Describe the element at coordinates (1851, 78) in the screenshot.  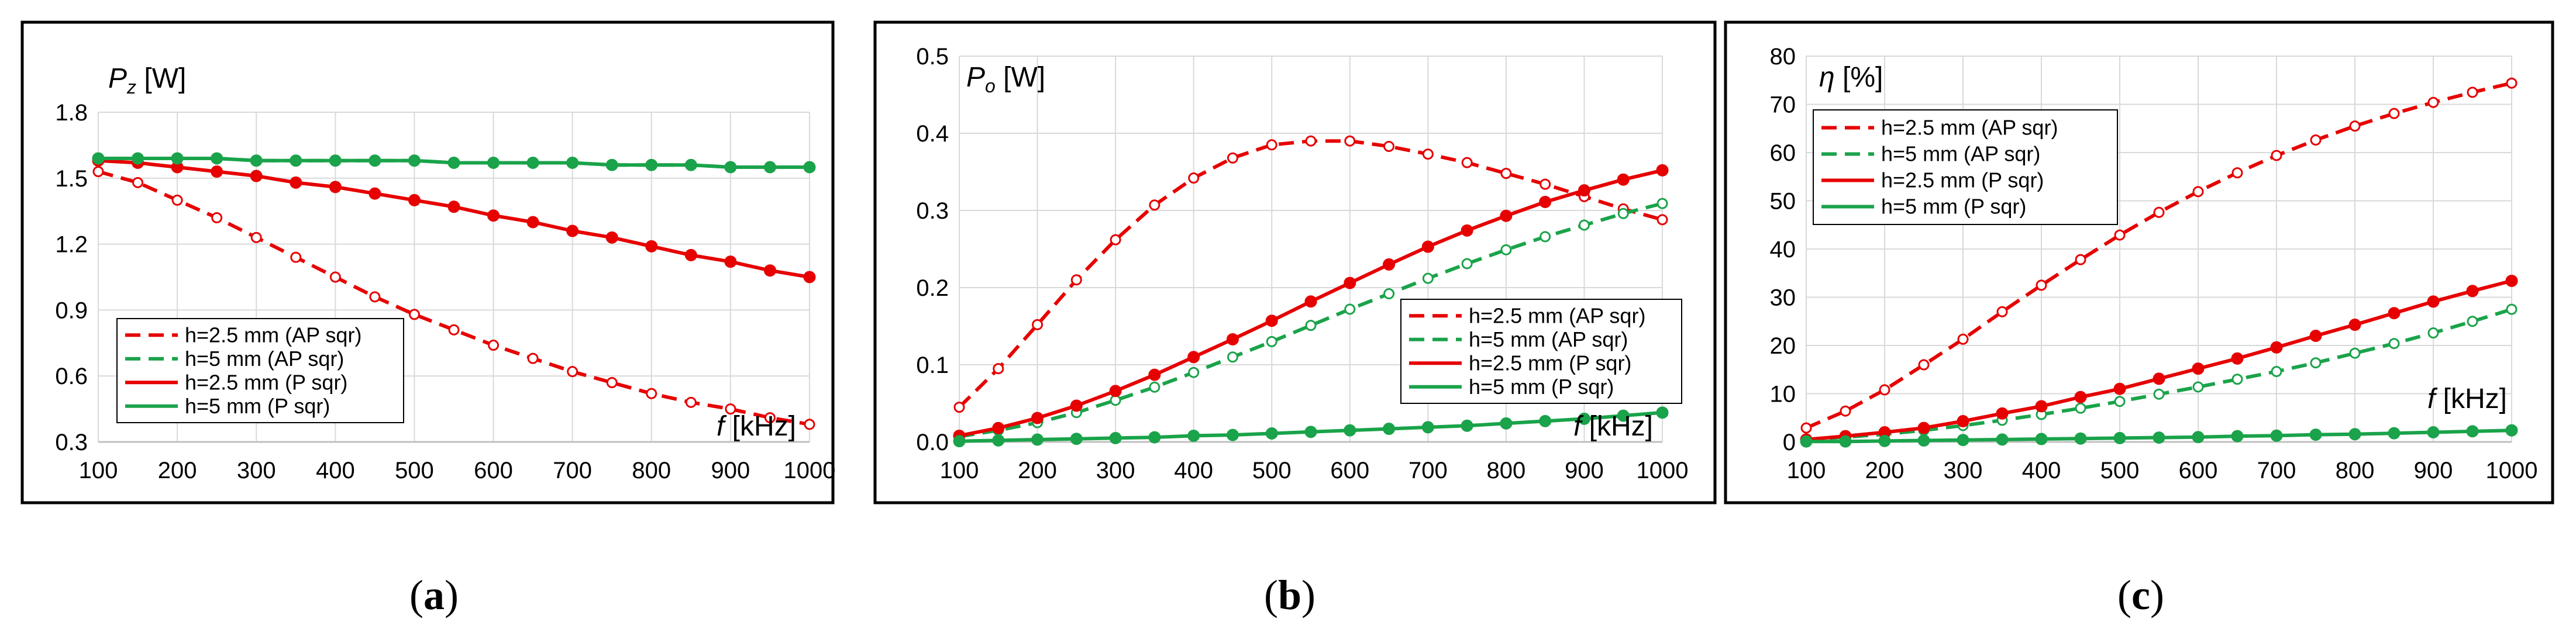
I see `y-axis-label: η [%]` at that location.